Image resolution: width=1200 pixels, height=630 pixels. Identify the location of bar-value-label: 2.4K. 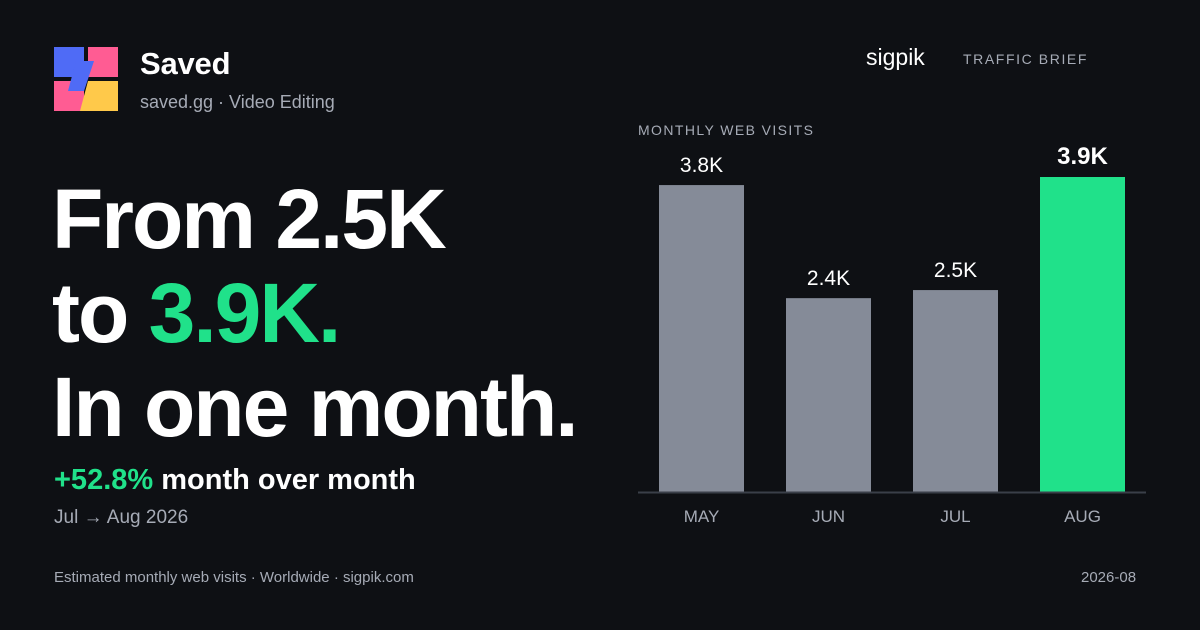
(828, 278).